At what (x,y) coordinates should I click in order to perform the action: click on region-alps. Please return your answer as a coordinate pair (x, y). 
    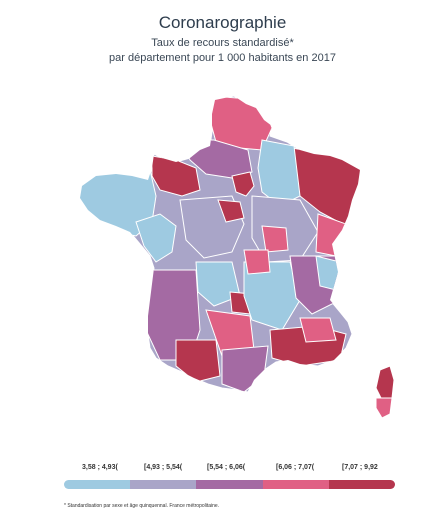
    Looking at the image, I should click on (328, 273).